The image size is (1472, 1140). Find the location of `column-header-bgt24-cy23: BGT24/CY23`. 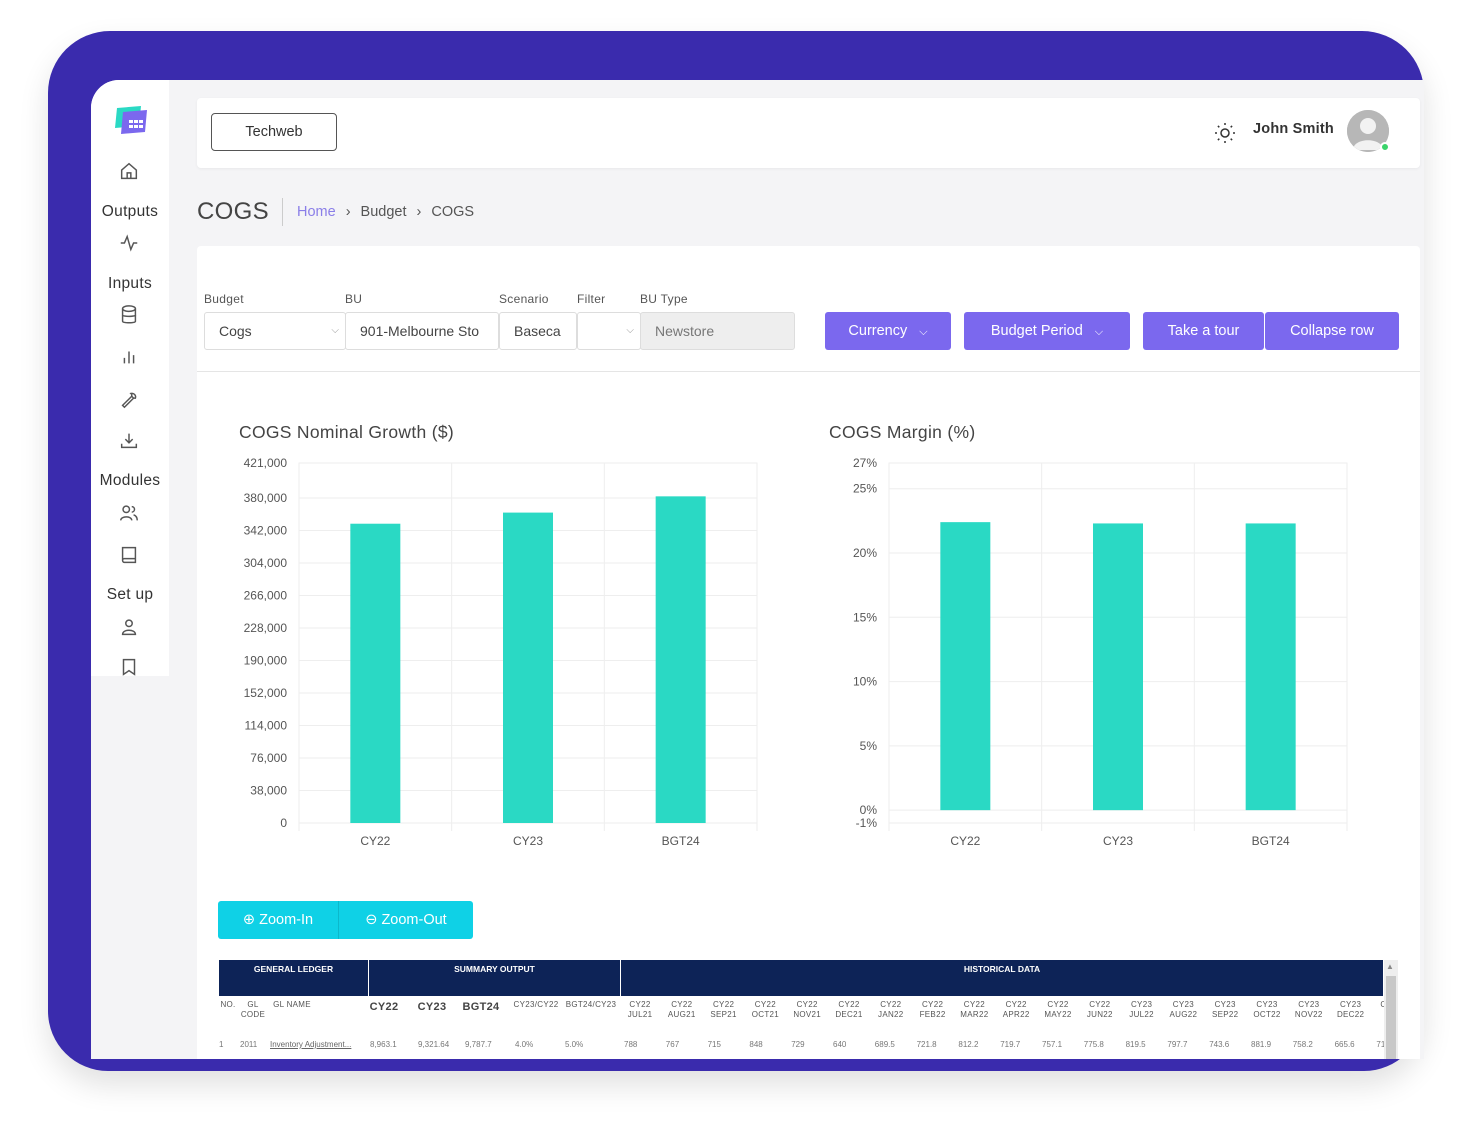

column-header-bgt24-cy23: BGT24/CY23 is located at coordinates (591, 1004).